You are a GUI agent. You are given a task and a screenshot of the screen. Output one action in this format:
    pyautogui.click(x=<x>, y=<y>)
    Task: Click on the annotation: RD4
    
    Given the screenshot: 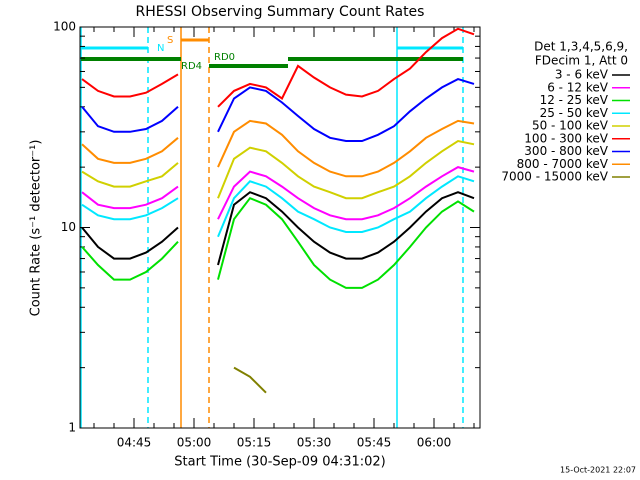 What is the action you would take?
    pyautogui.click(x=191, y=66)
    